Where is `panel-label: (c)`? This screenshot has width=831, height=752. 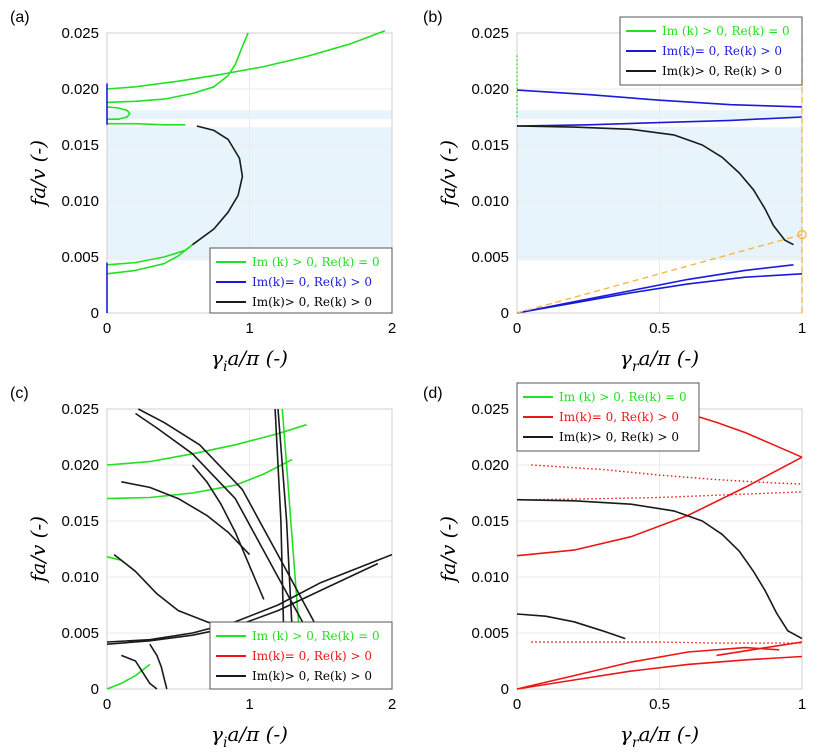 panel-label: (c) is located at coordinates (19, 393).